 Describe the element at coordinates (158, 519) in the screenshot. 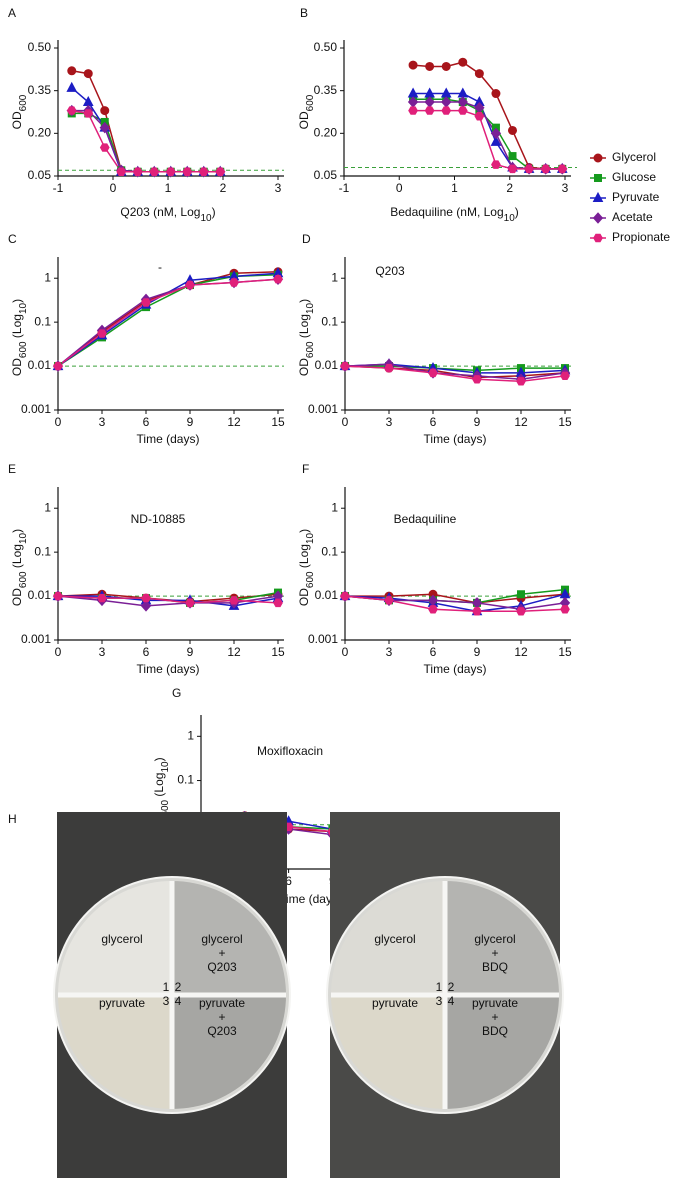

I see `chart-title: ND-10885` at that location.